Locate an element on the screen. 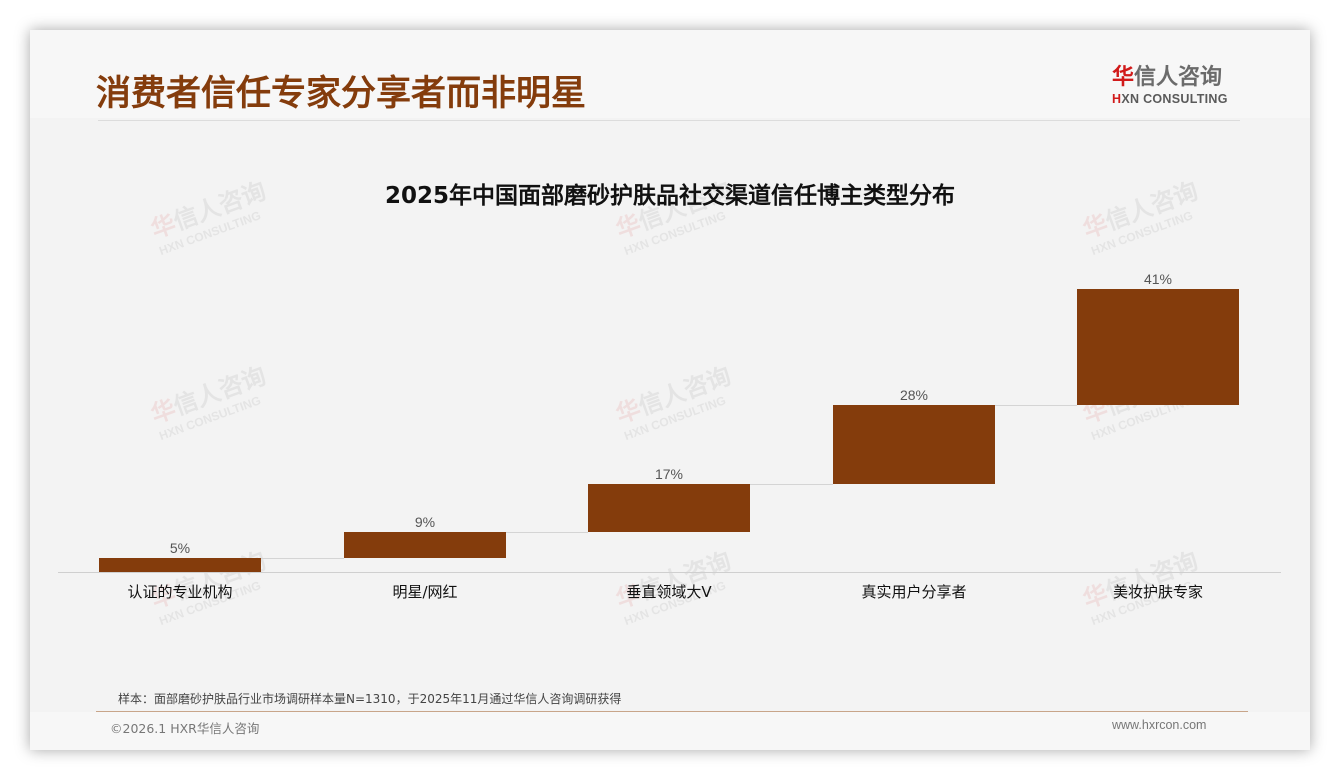  footer-band is located at coordinates (670, 731).